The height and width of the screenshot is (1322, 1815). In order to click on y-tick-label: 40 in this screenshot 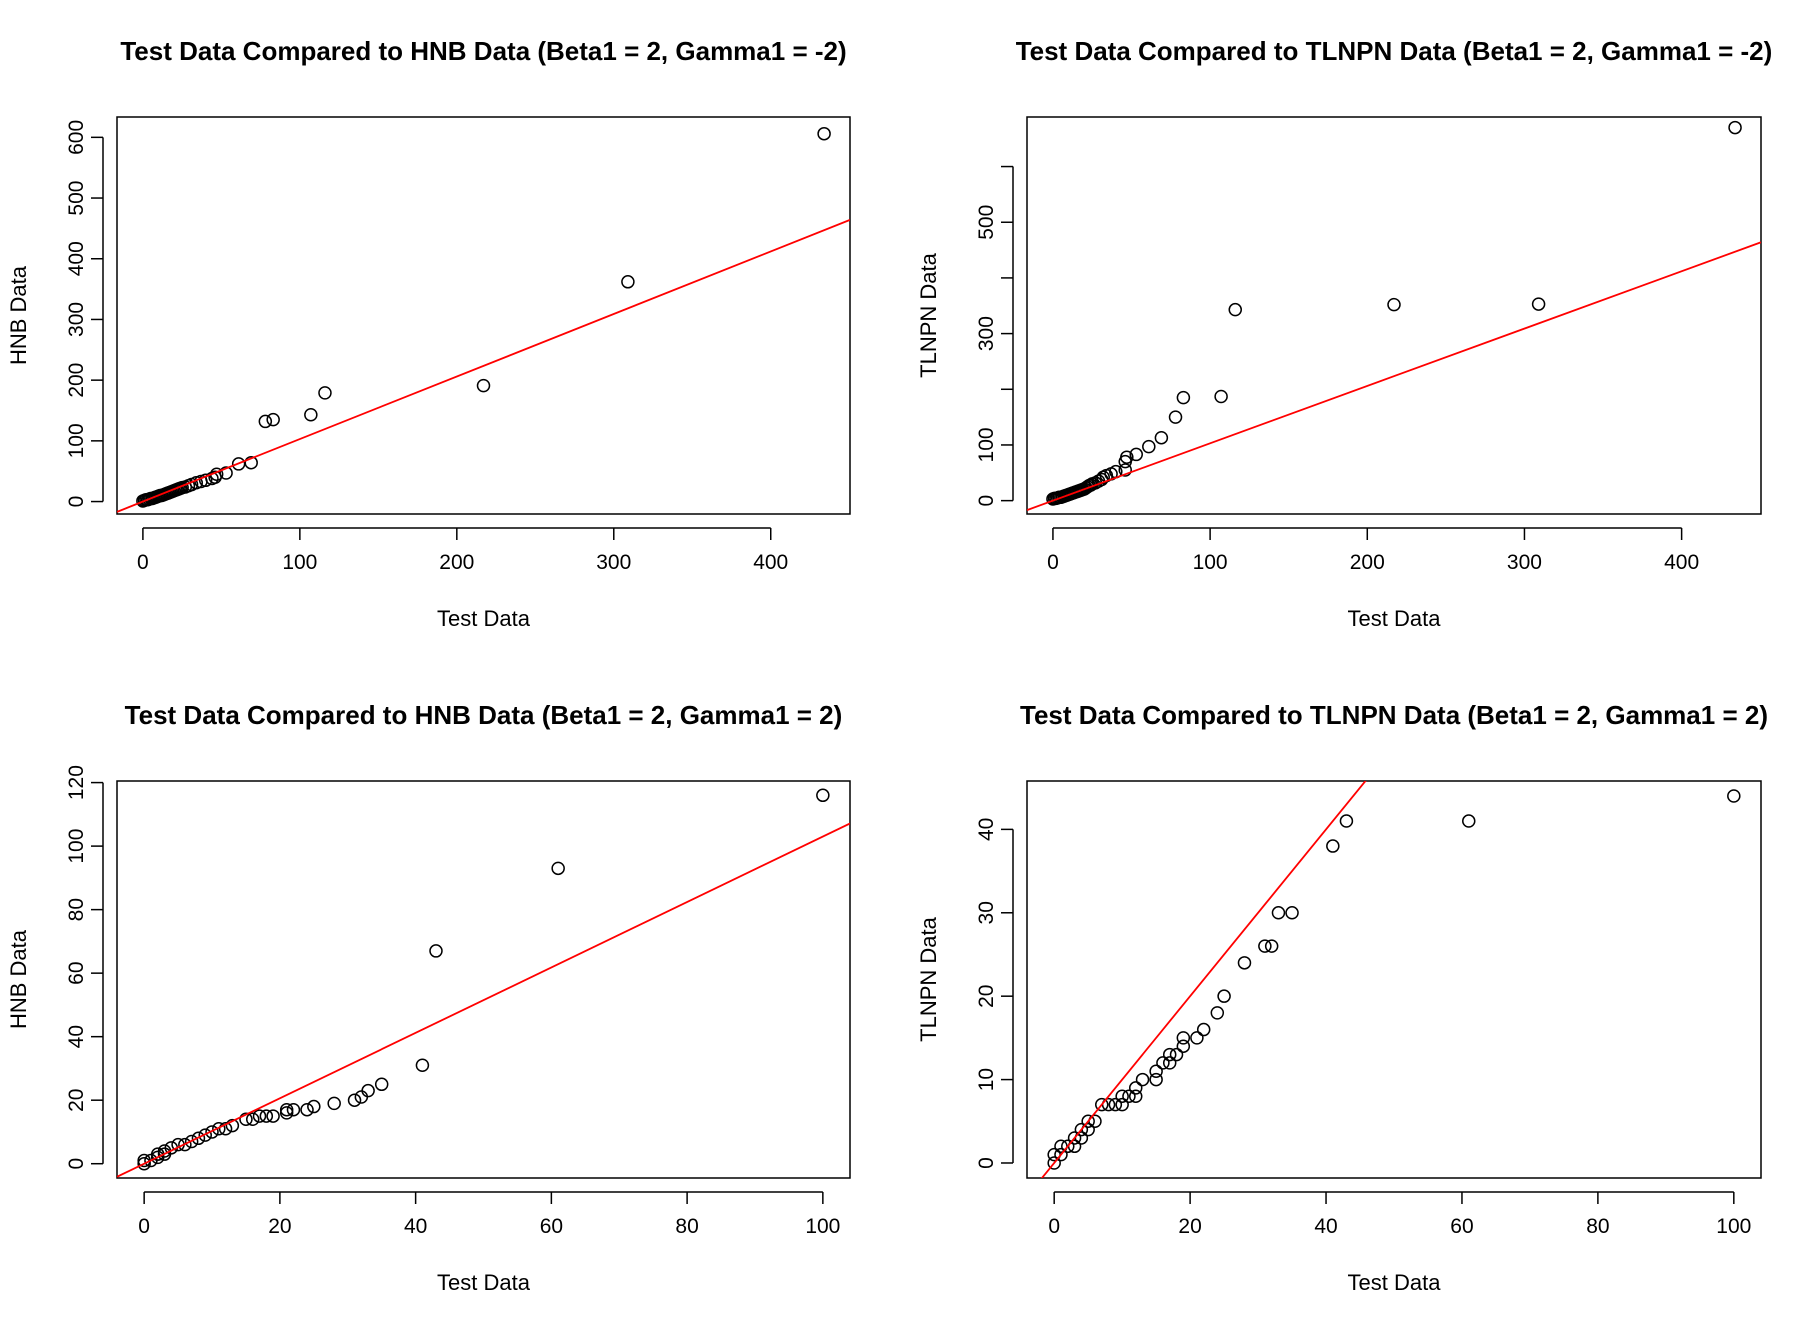, I will do `click(76, 1036)`.